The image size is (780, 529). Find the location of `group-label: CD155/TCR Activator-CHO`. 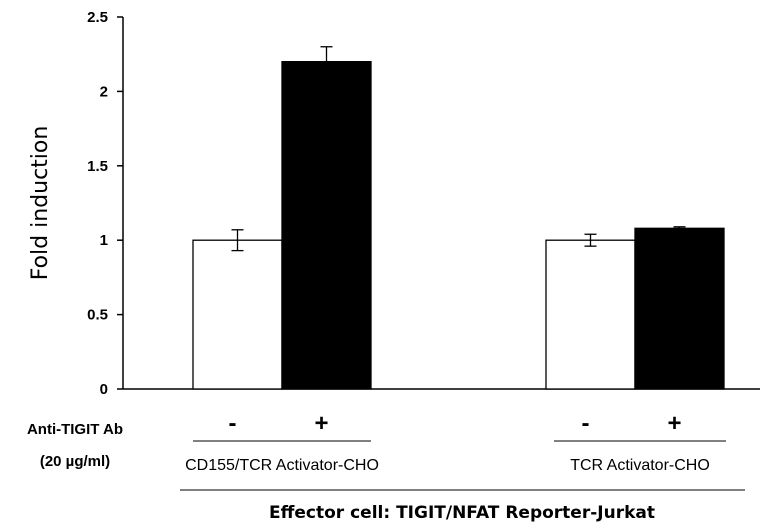

group-label: CD155/TCR Activator-CHO is located at coordinates (282, 465).